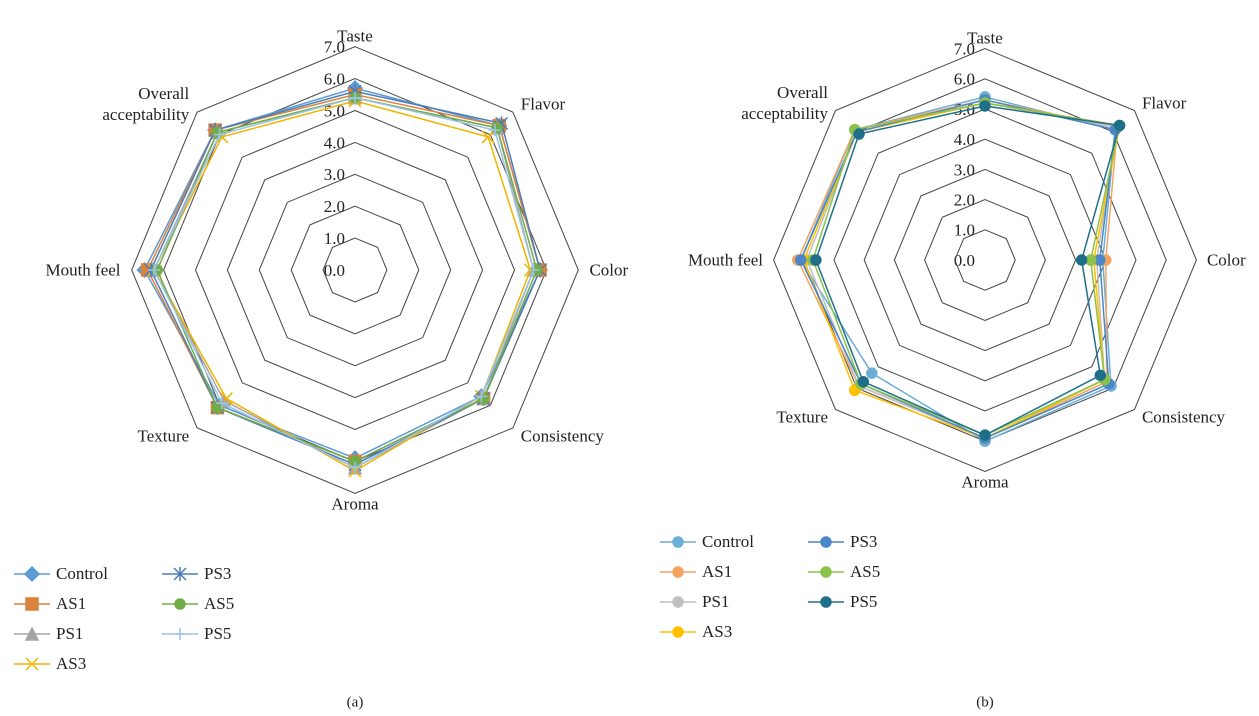 The image size is (1259, 716). Describe the element at coordinates (355, 702) in the screenshot. I see `caption: (a)` at that location.